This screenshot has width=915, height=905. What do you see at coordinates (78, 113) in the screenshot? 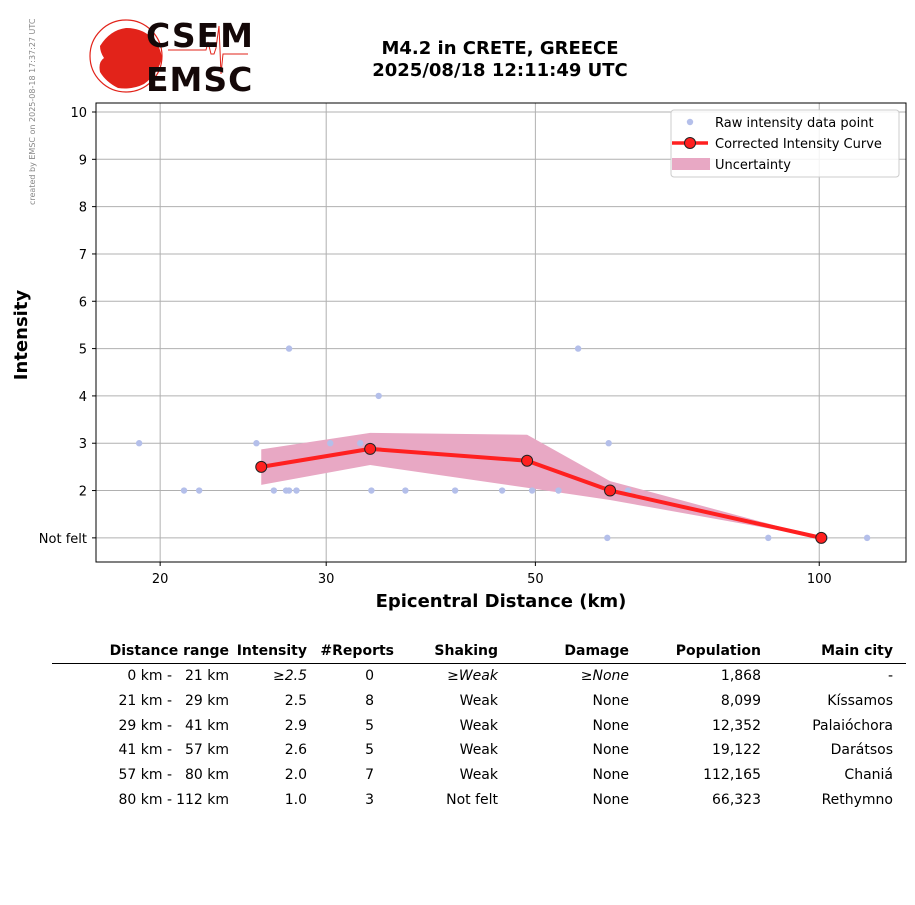
I see `y-tick-label: 10` at bounding box center [78, 113].